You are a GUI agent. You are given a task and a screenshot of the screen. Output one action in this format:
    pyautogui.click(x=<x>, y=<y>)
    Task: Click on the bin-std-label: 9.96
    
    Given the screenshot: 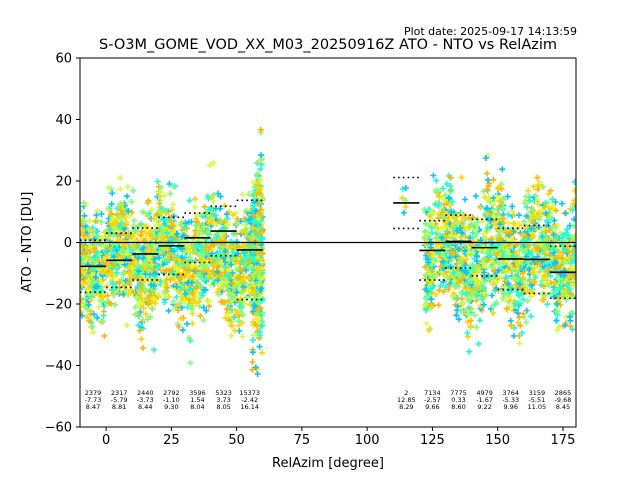 What is the action you would take?
    pyautogui.click(x=510, y=407)
    